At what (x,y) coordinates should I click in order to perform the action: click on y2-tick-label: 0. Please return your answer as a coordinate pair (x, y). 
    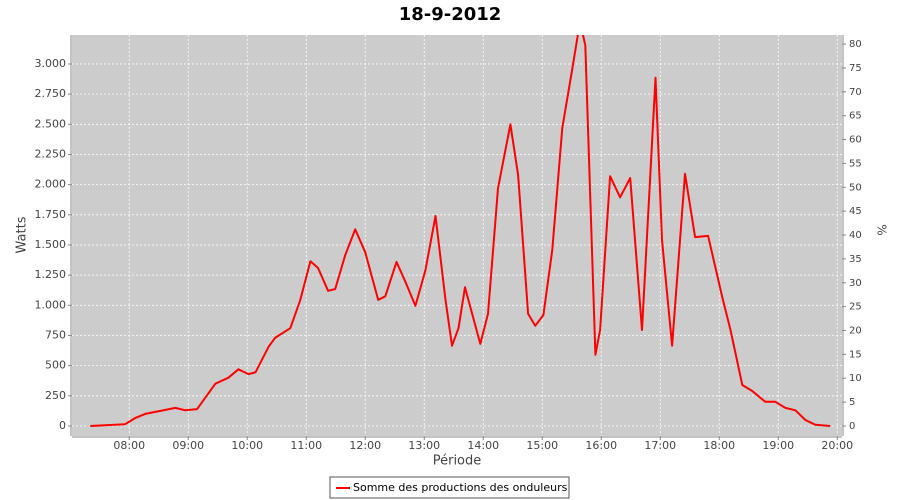
    Looking at the image, I should click on (852, 426).